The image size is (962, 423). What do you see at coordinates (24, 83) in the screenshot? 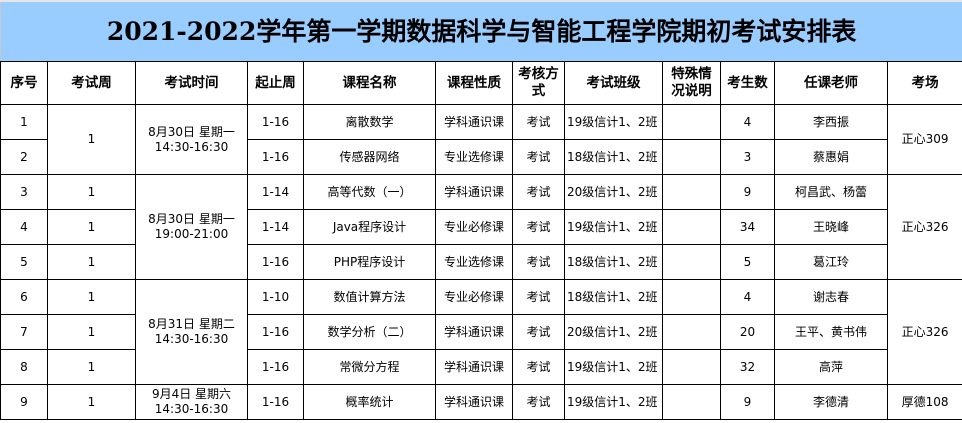
I see `header-seq: 序号` at bounding box center [24, 83].